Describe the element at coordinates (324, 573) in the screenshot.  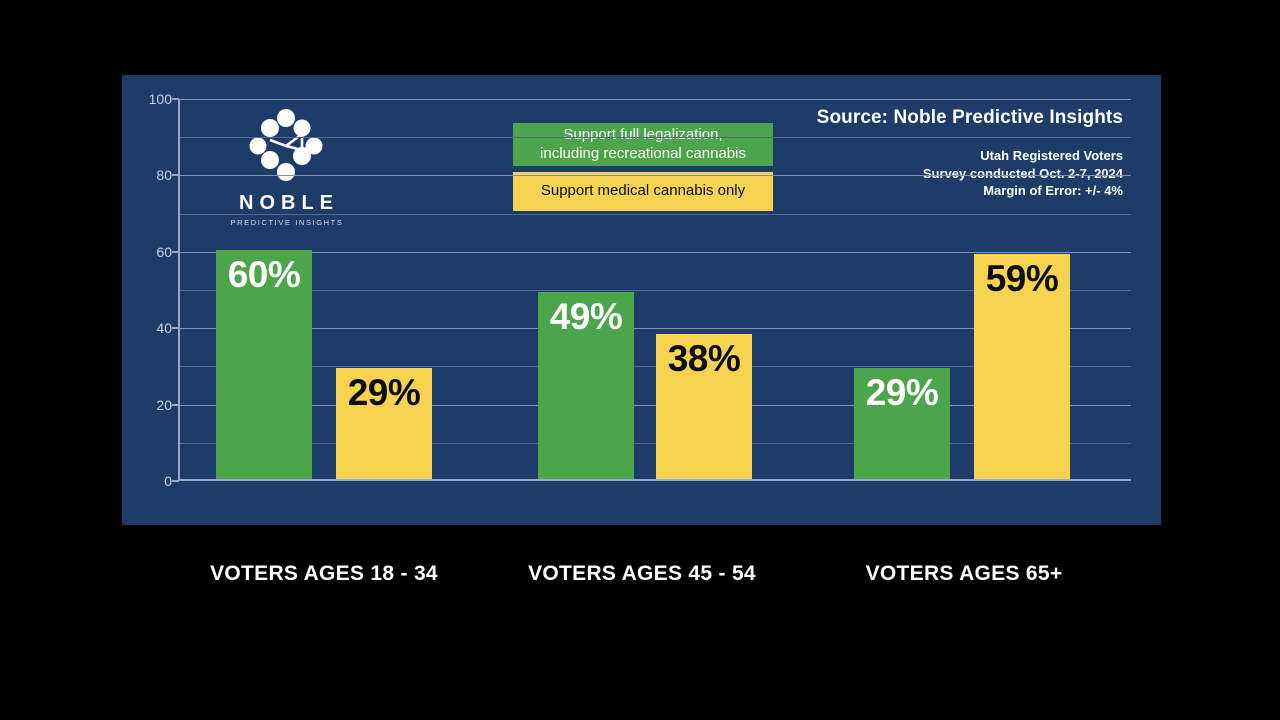
I see `category-label-18-34: VOTERS AGES 18 - 34` at that location.